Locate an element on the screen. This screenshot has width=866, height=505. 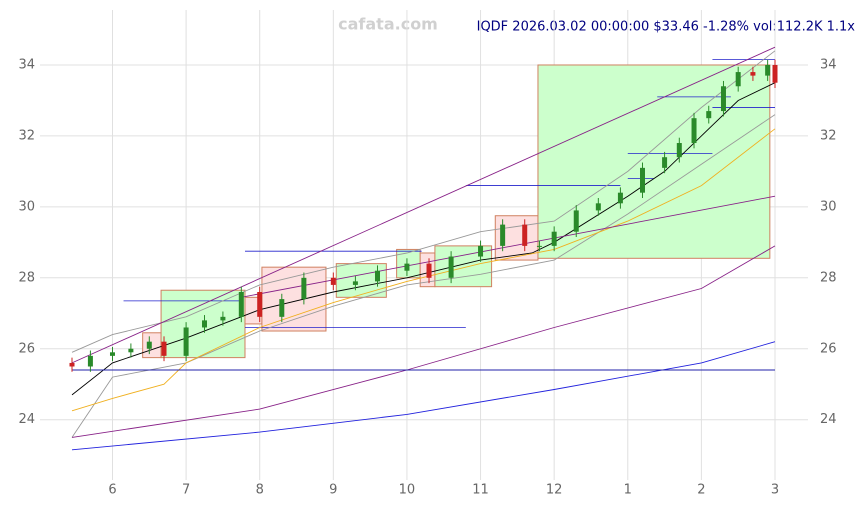
y-tick-label-right: 28 is located at coordinates (828, 277).